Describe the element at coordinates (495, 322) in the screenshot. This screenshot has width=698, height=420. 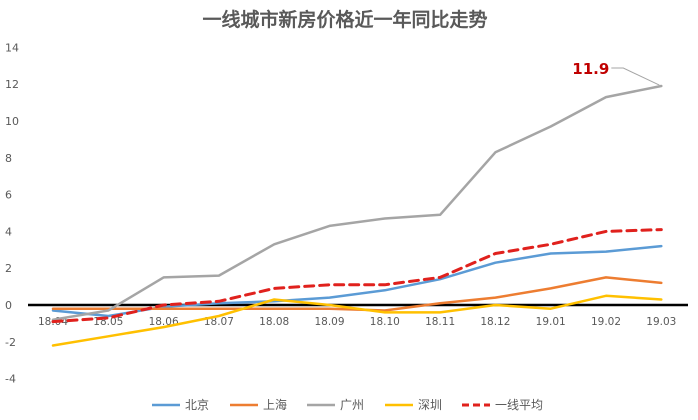
I see `x-tick-label: 18.12` at that location.